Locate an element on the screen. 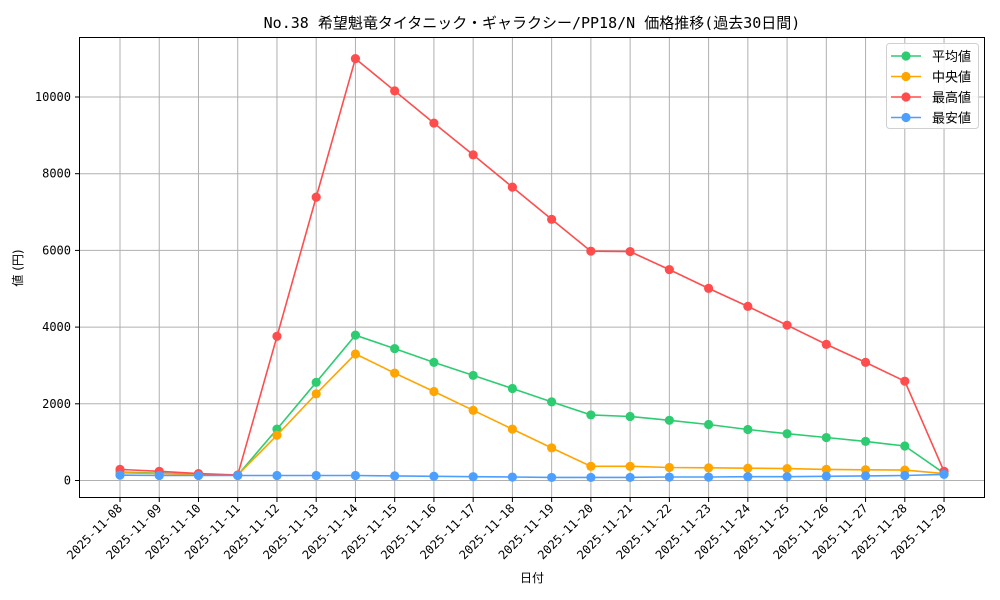  legend-label: 平均値 is located at coordinates (951, 57).